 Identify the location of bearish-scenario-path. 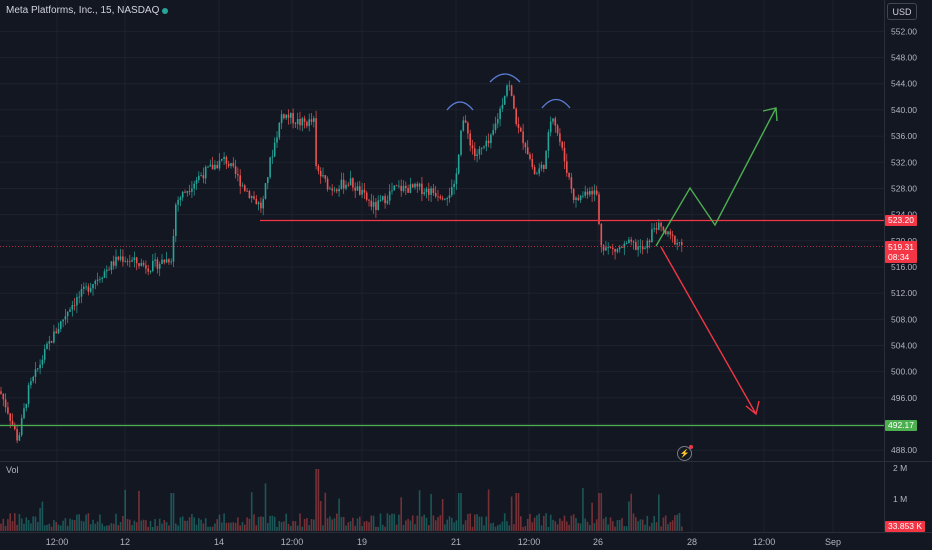
(708, 330).